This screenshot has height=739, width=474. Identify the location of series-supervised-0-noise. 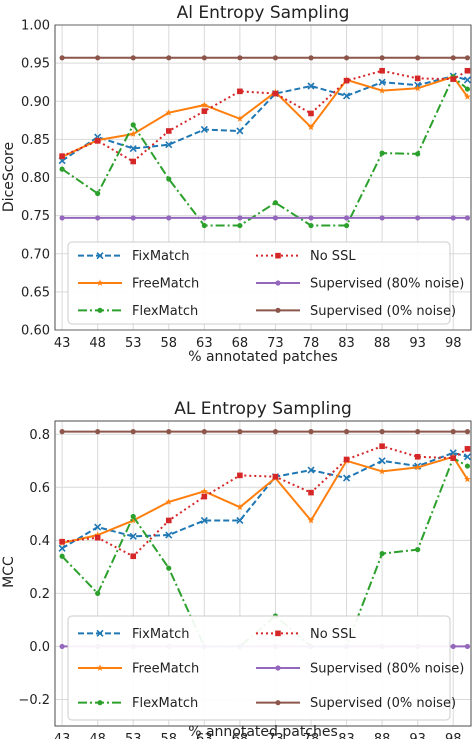
(265, 432).